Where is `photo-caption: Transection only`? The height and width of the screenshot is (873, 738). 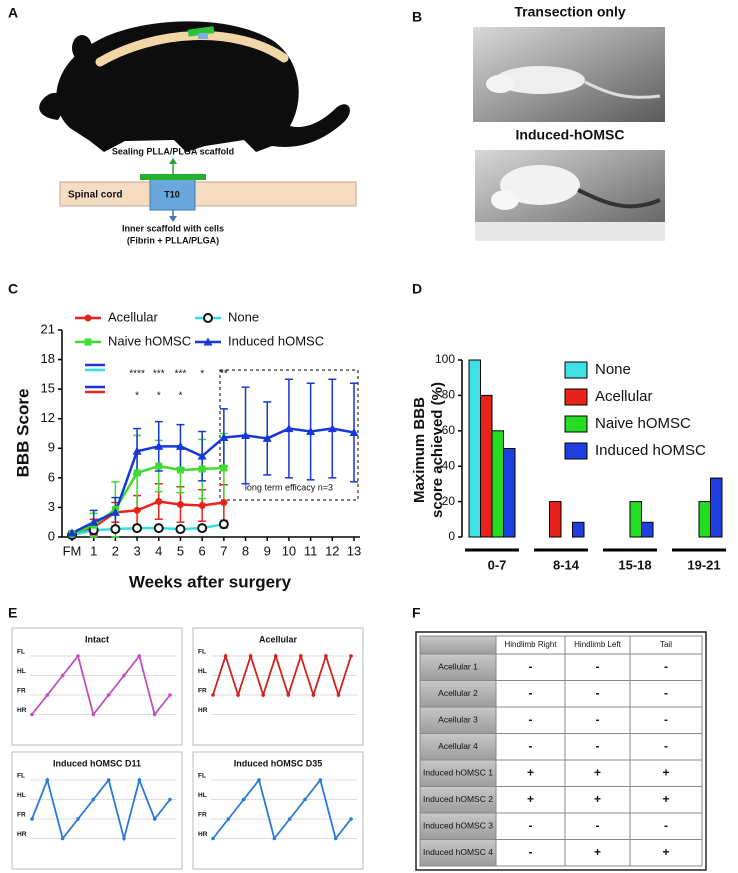
photo-caption: Transection only is located at coordinates (569, 12).